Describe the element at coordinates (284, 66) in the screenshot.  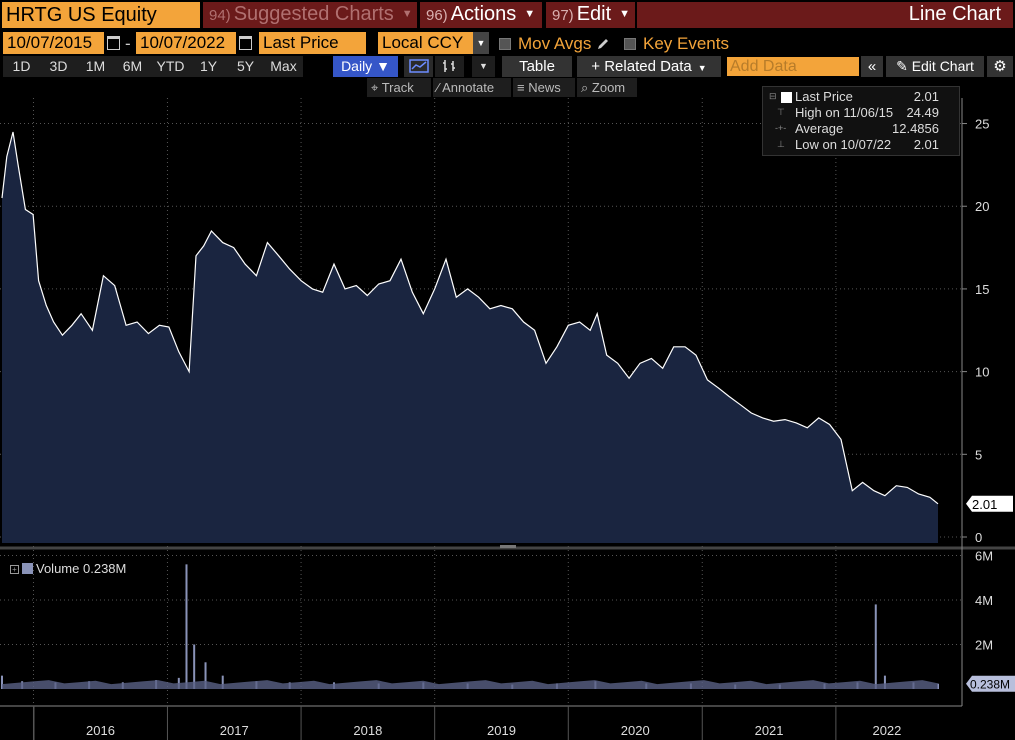
I see `period-max: Max` at that location.